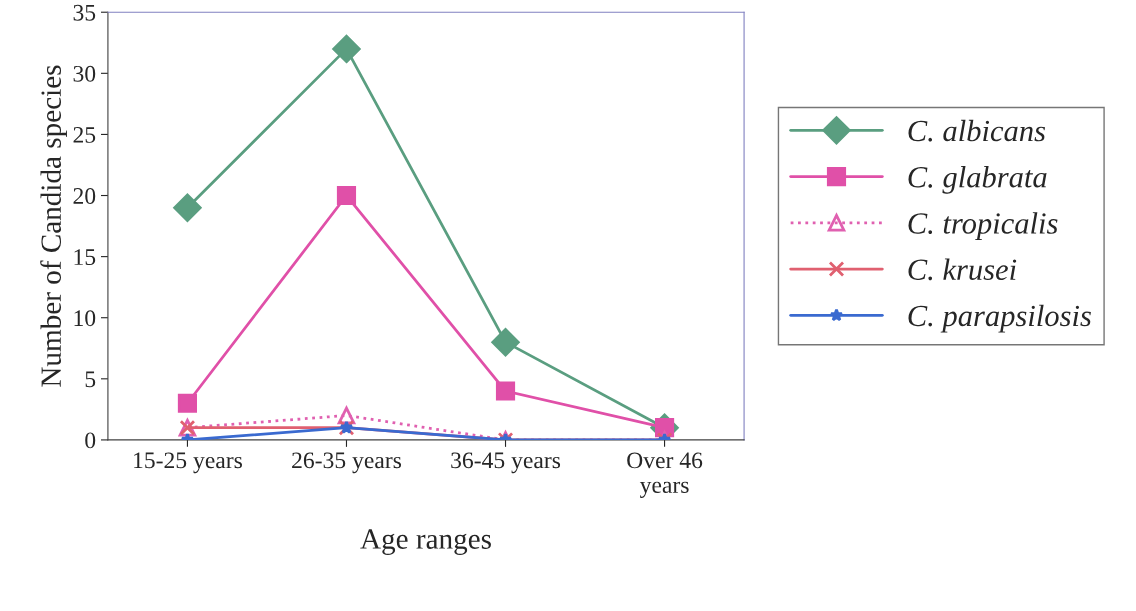 Image resolution: width=1136 pixels, height=611 pixels. What do you see at coordinates (84, 12) in the screenshot?
I see `y-tick-label: 35` at bounding box center [84, 12].